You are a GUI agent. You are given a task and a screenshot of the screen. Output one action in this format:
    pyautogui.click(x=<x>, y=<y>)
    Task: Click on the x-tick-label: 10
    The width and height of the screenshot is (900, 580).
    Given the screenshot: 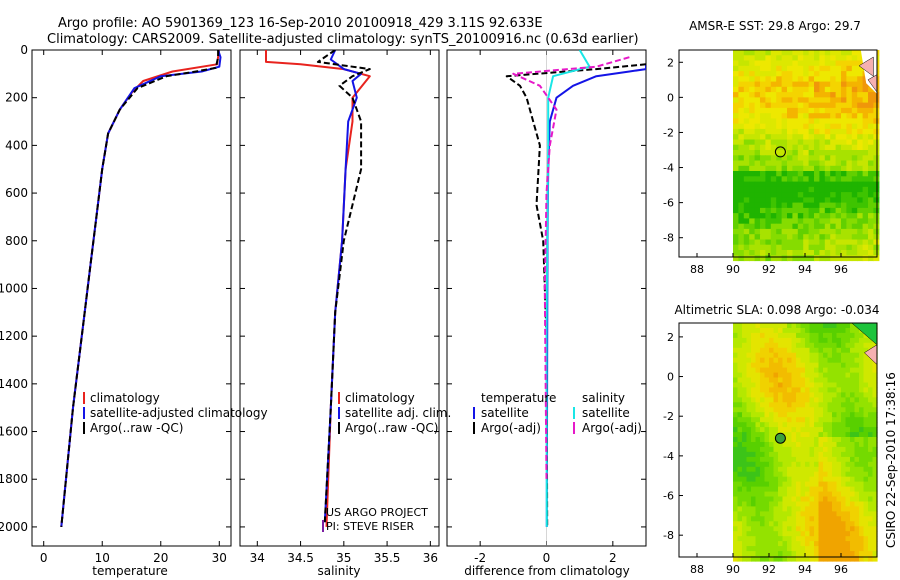 What is the action you would take?
    pyautogui.click(x=102, y=558)
    